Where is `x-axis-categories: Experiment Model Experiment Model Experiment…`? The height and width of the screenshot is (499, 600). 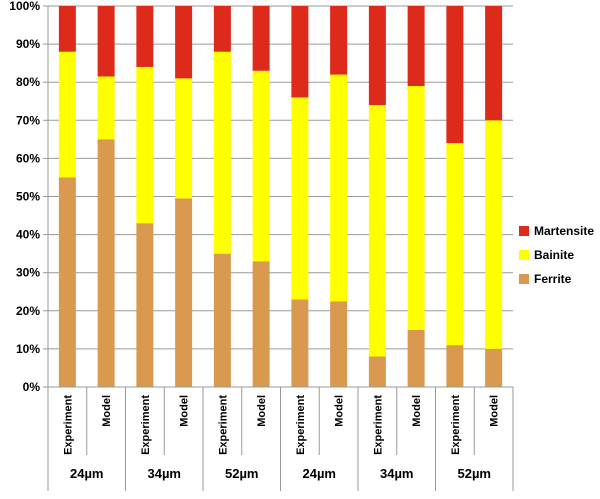 x-axis-categories: Experiment Model Experiment Model Experiment… is located at coordinates (281, 425).